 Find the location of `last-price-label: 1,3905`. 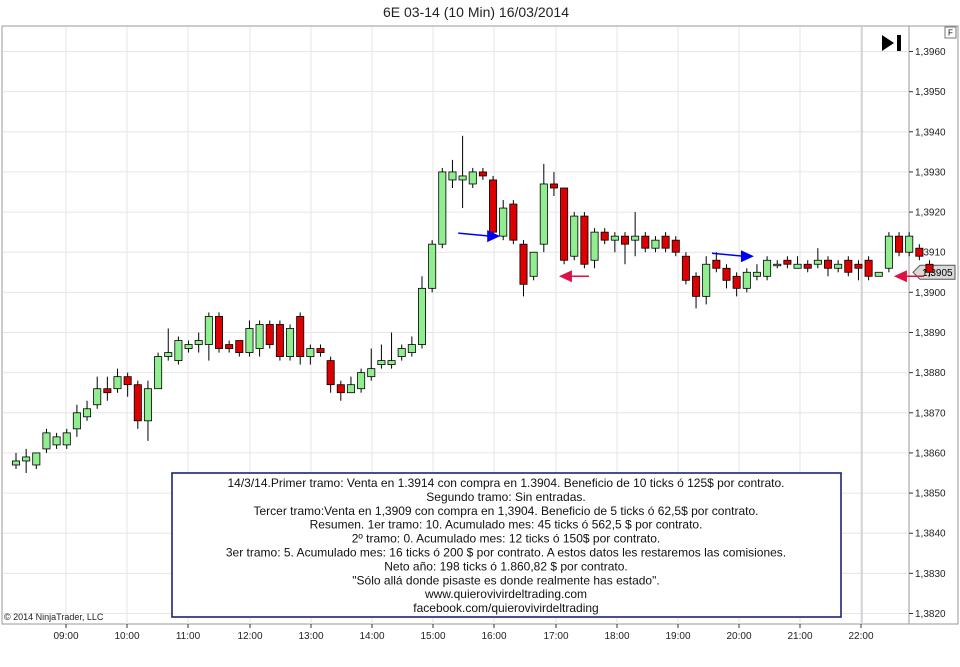

last-price-label: 1,3905 is located at coordinates (937, 273).